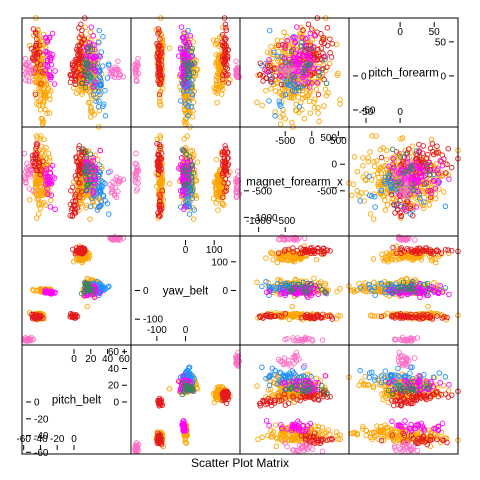 Image resolution: width=480 pixels, height=480 pixels. Describe the element at coordinates (328, 138) in the screenshot. I see `tick-label: 500` at that location.